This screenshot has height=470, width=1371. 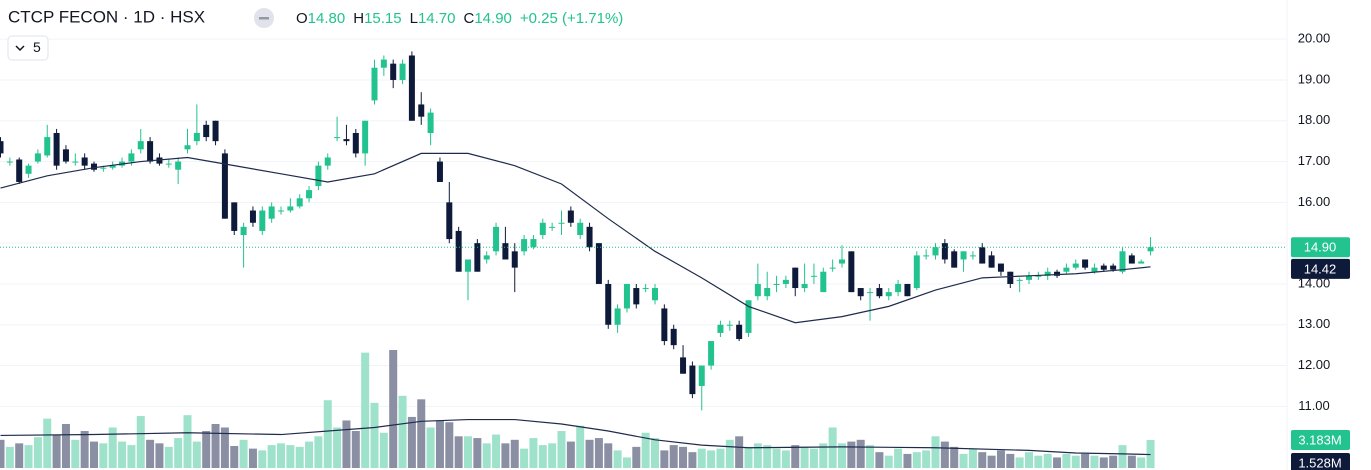 I want to click on ma-label-box, so click(x=1320, y=268).